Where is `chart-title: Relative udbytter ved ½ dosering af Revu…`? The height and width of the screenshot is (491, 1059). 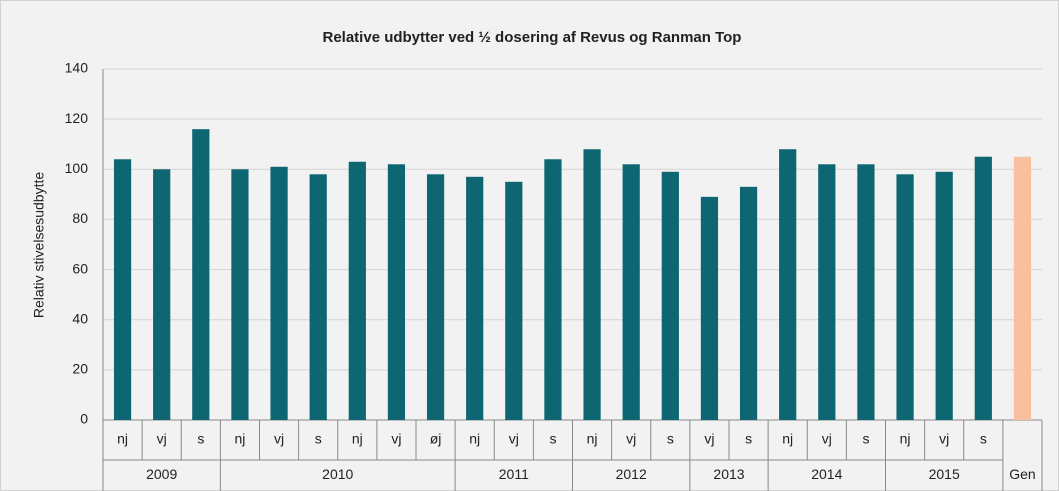
chart-title: Relative udbytter ved ½ dosering af Revu… is located at coordinates (532, 37).